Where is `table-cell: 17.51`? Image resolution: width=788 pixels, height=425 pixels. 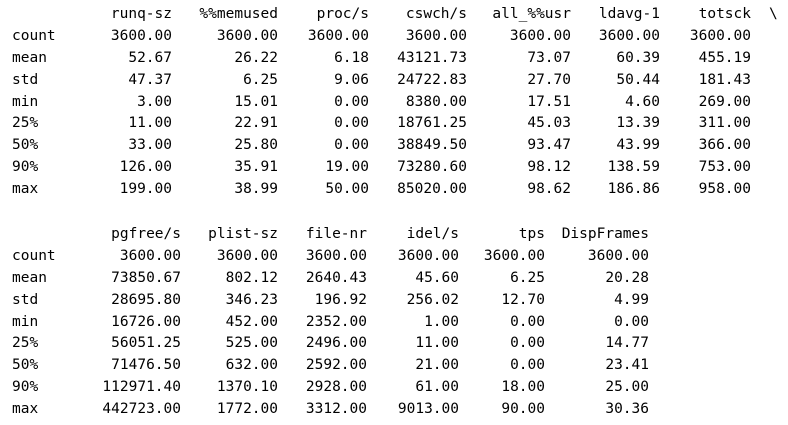 table-cell: 17.51 is located at coordinates (549, 101).